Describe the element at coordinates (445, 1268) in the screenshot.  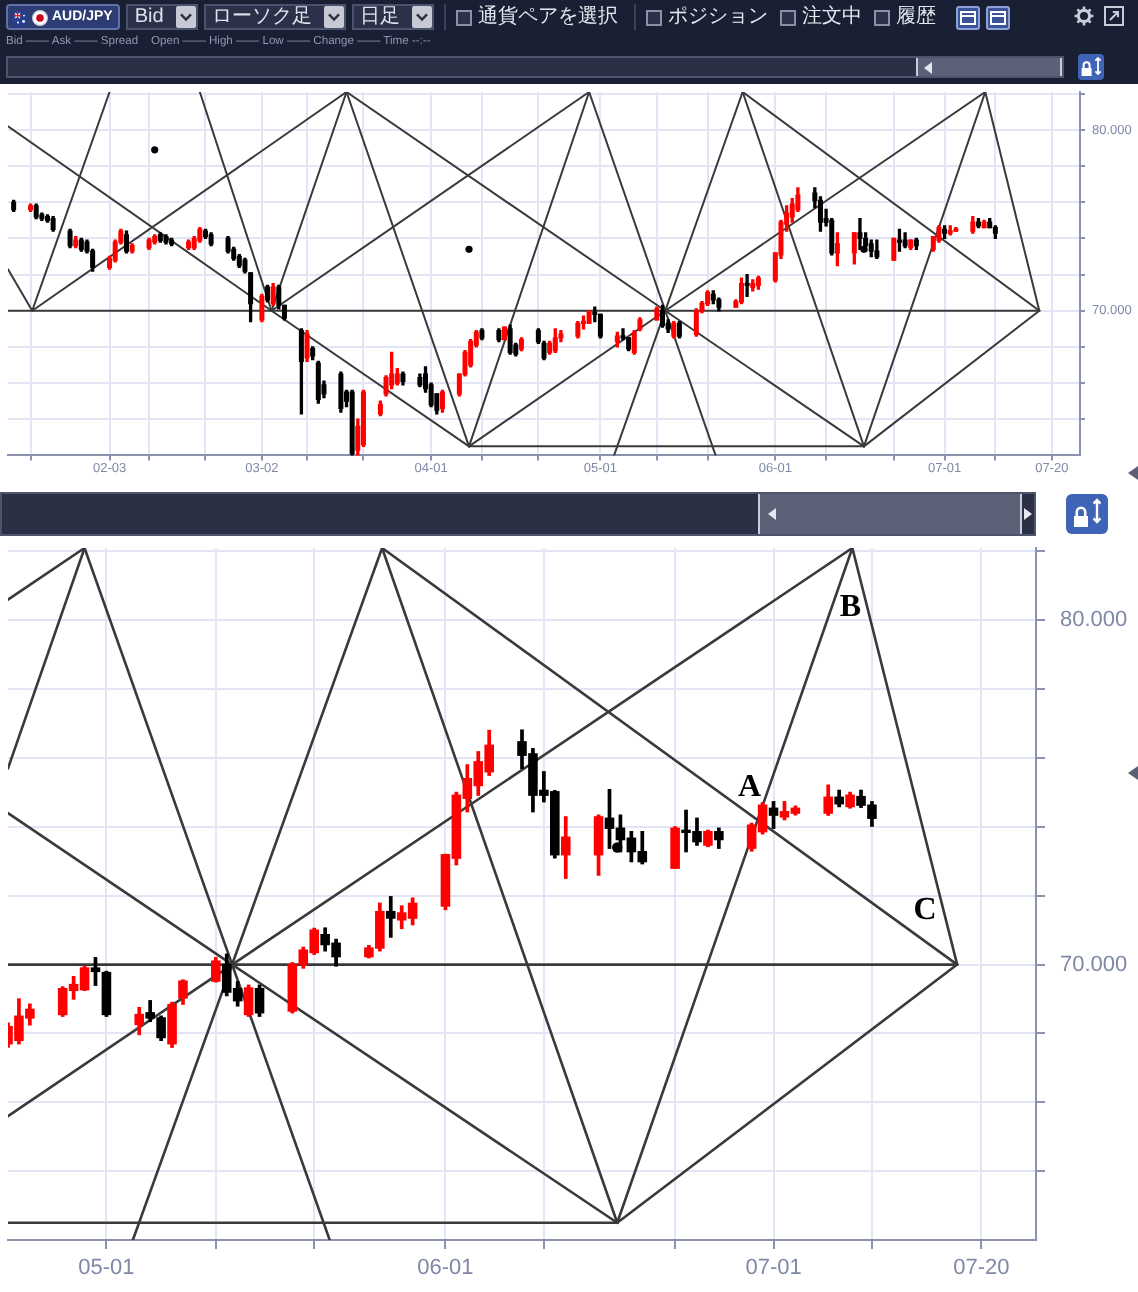
I see `x-tick-label: 06-01` at that location.